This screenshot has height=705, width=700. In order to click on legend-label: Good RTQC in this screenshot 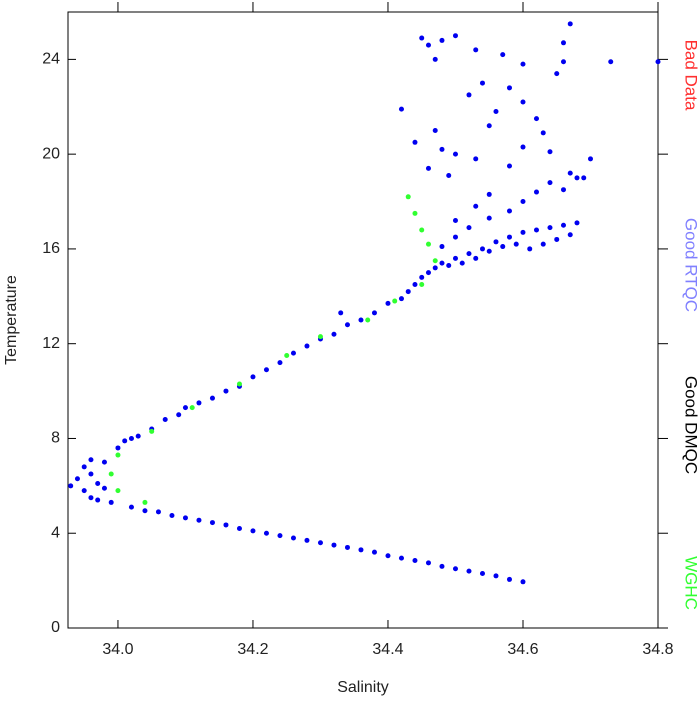, I will do `click(691, 265)`.